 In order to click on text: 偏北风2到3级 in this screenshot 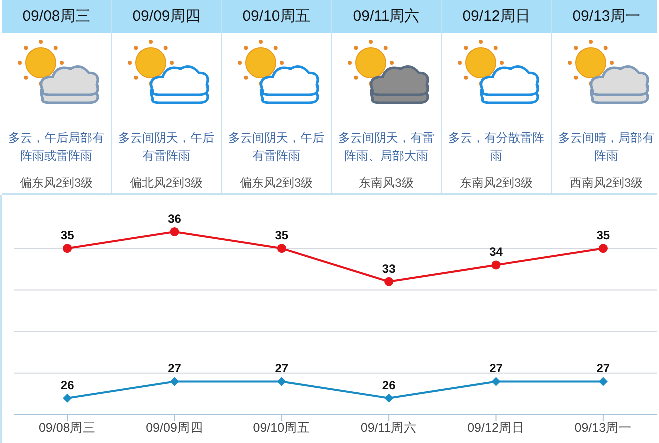, I will do `click(166, 183)`.